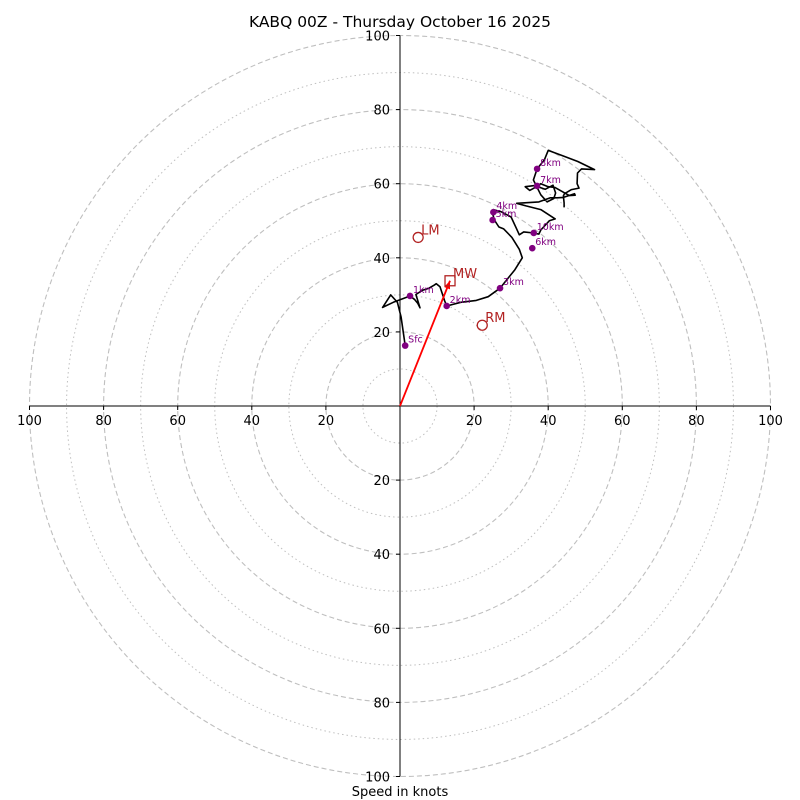 The width and height of the screenshot is (800, 800). I want to click on hodograph-trace, so click(488, 278).